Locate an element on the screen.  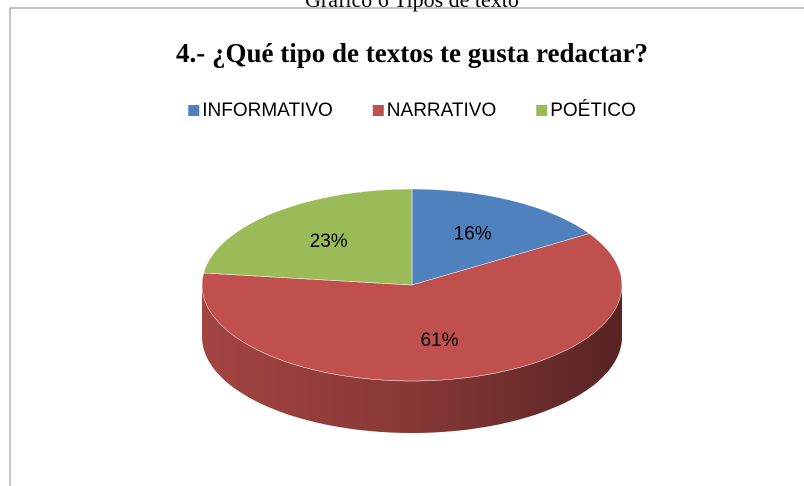
legend-label: NARRATIVO is located at coordinates (441, 110).